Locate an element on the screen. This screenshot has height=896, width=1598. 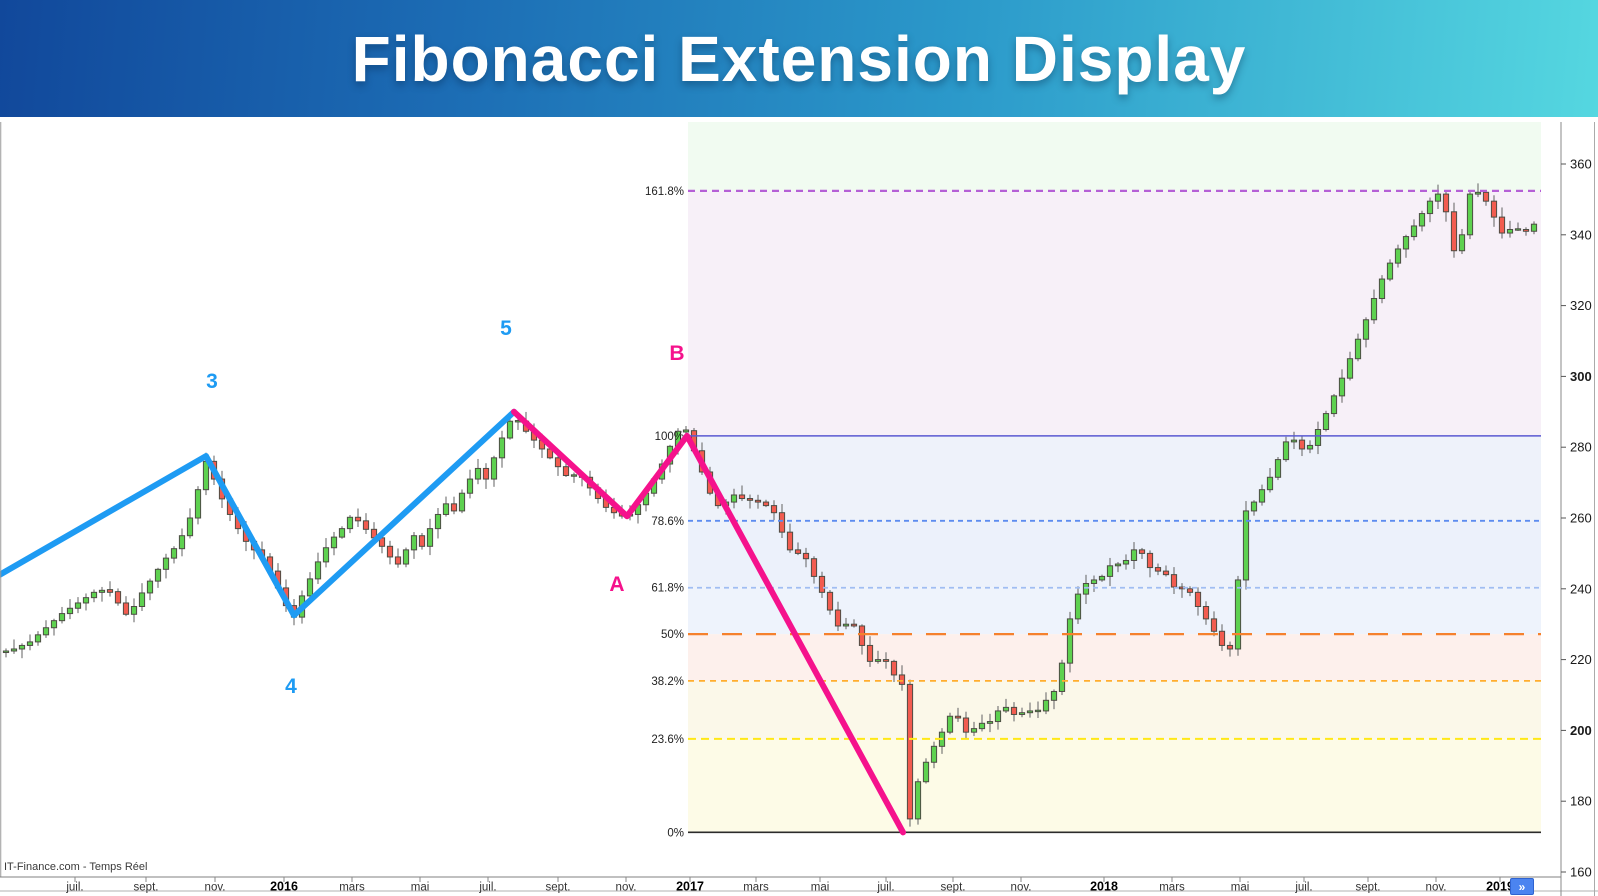
x-axis-label: mai is located at coordinates (420, 888).